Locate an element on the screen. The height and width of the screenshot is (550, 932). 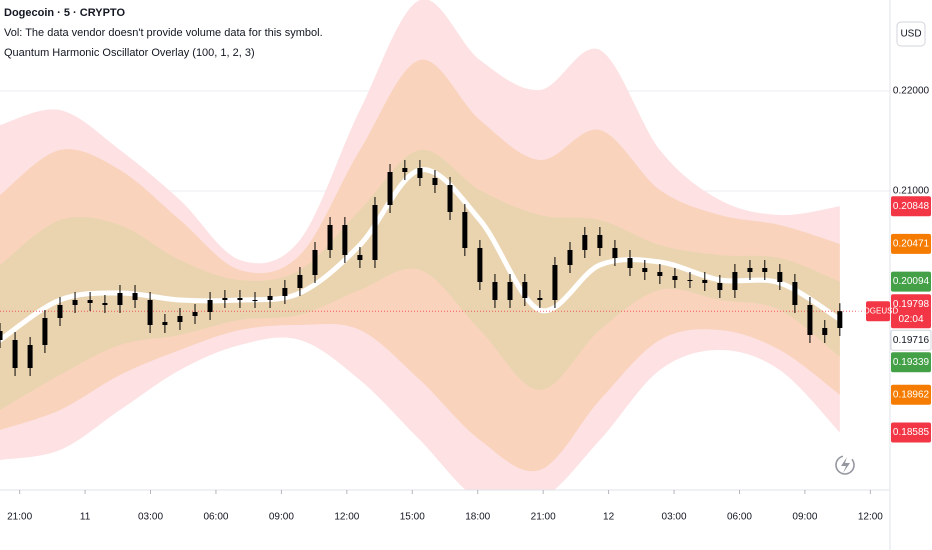
band-label: 0.20848 is located at coordinates (911, 206).